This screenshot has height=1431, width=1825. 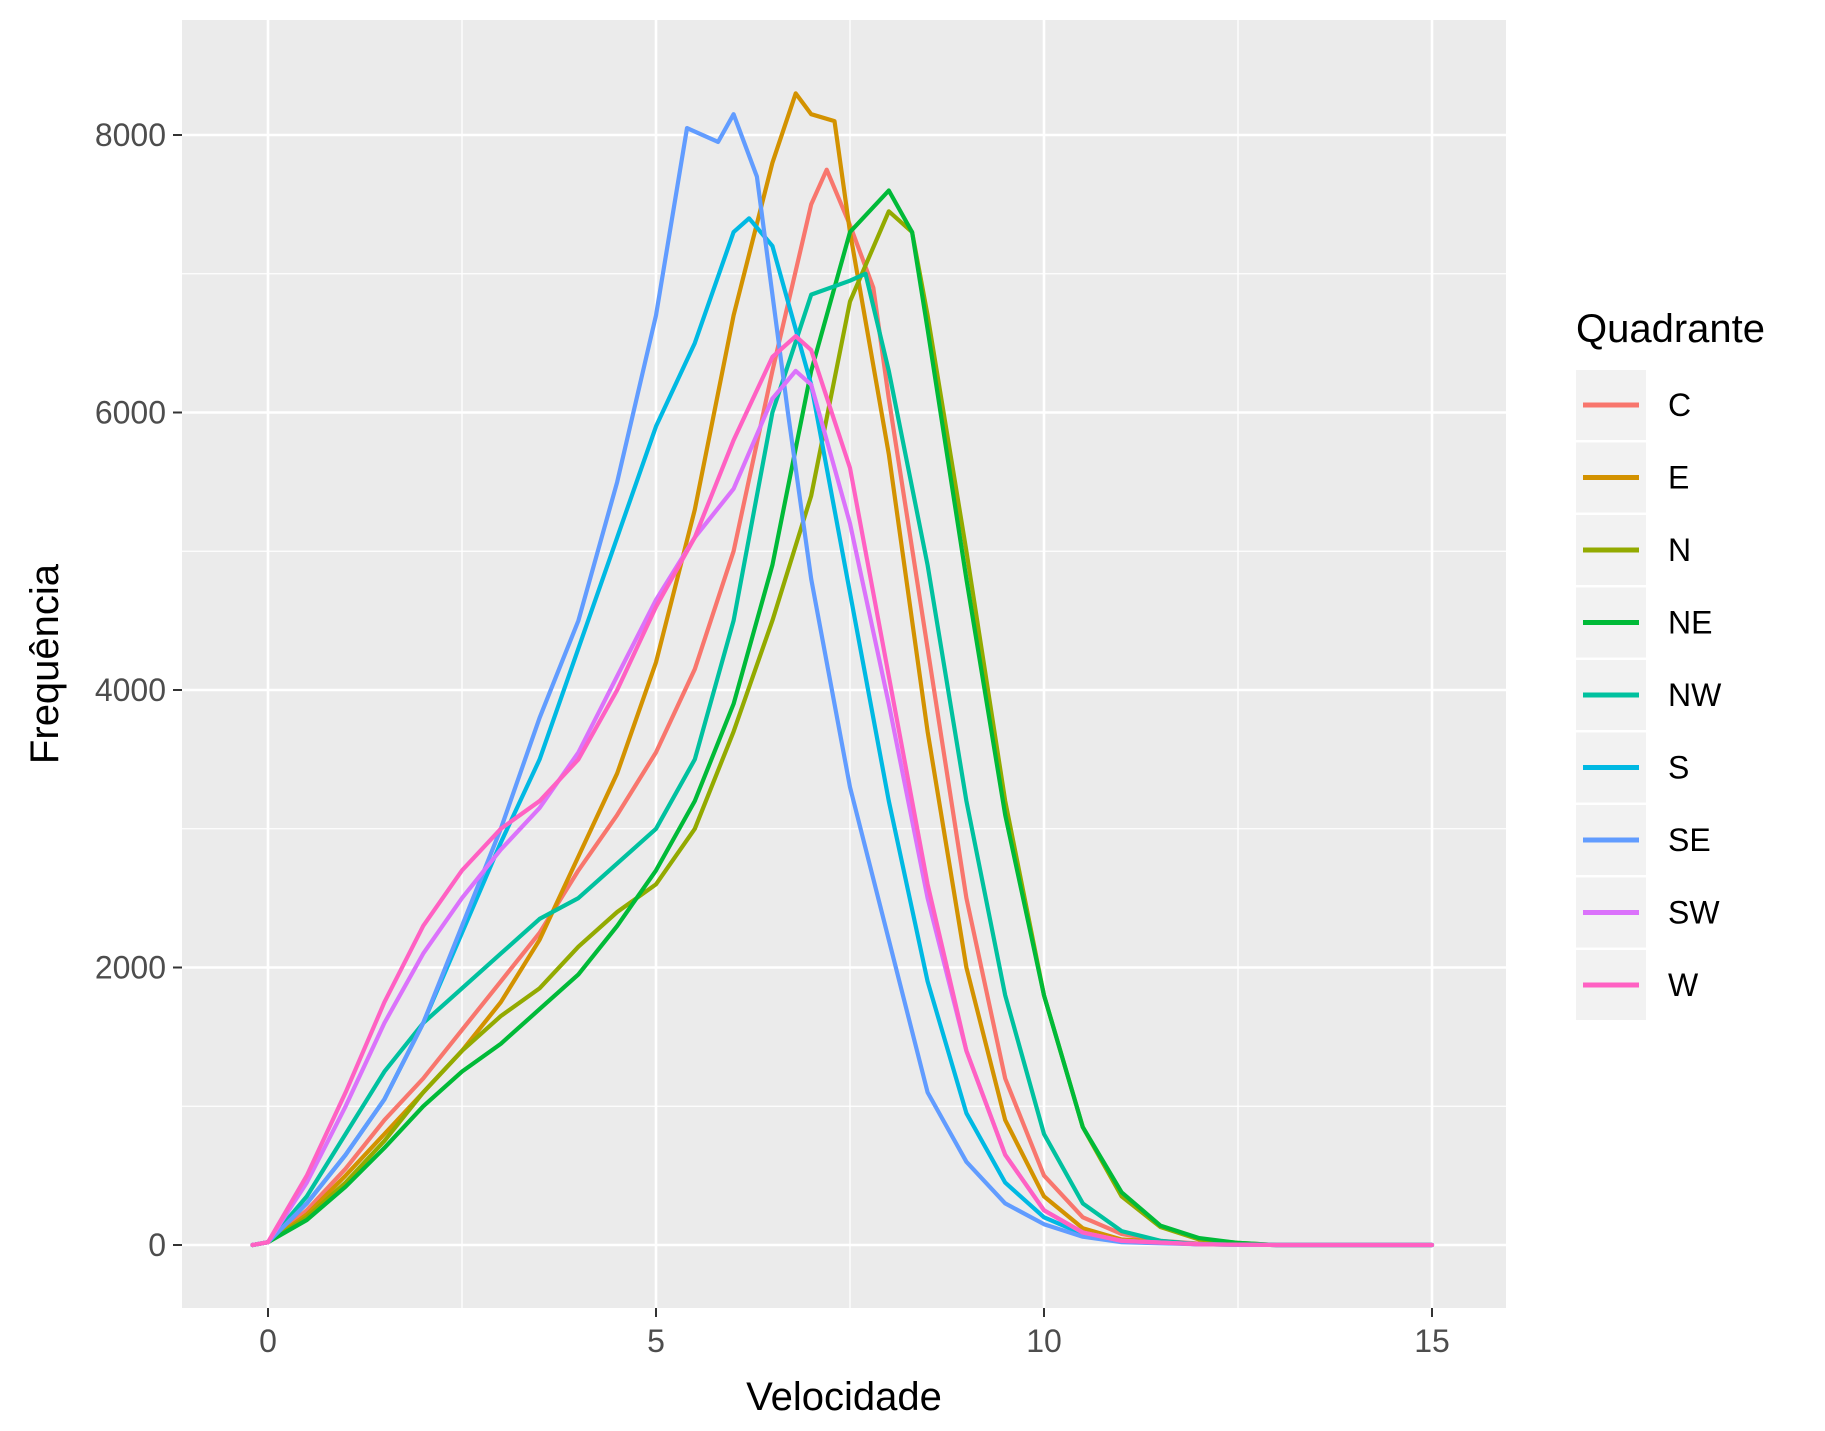 What do you see at coordinates (1632, 477) in the screenshot?
I see `legend-item-e: E` at bounding box center [1632, 477].